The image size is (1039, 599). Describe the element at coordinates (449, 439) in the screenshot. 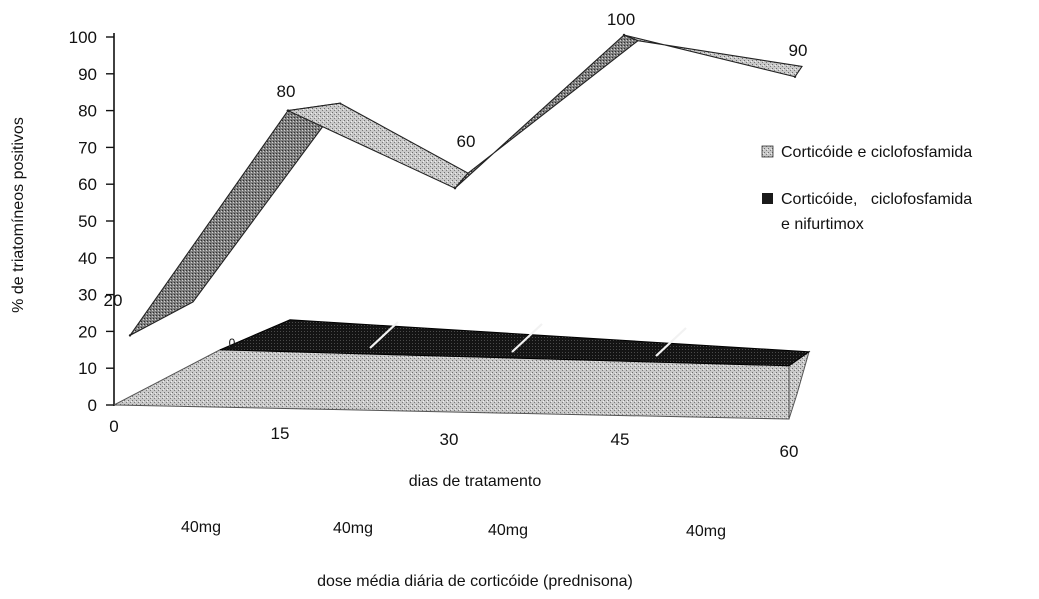

I see `x-tick-label: 30` at that location.